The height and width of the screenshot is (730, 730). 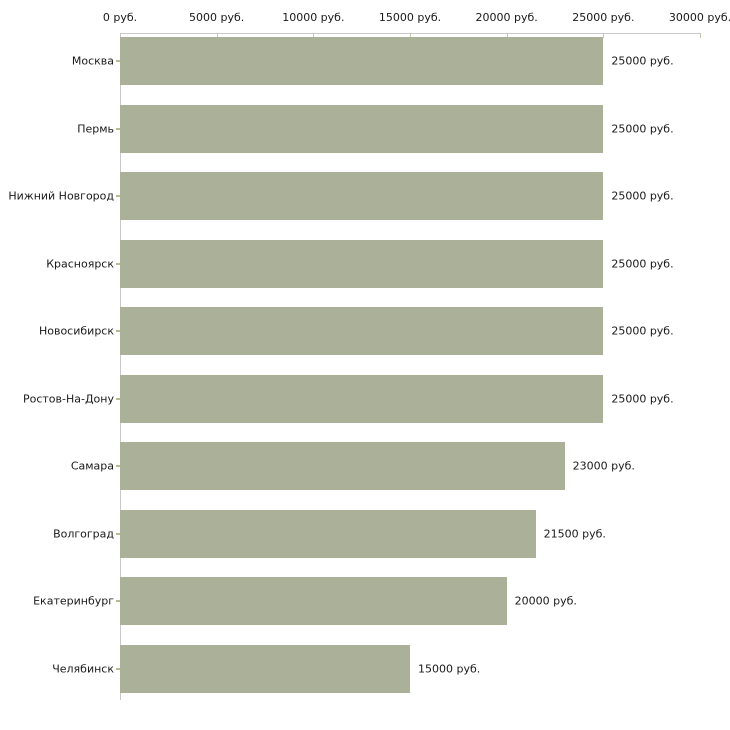 What do you see at coordinates (699, 17) in the screenshot?
I see `x-tick-label: 30000 руб.` at bounding box center [699, 17].